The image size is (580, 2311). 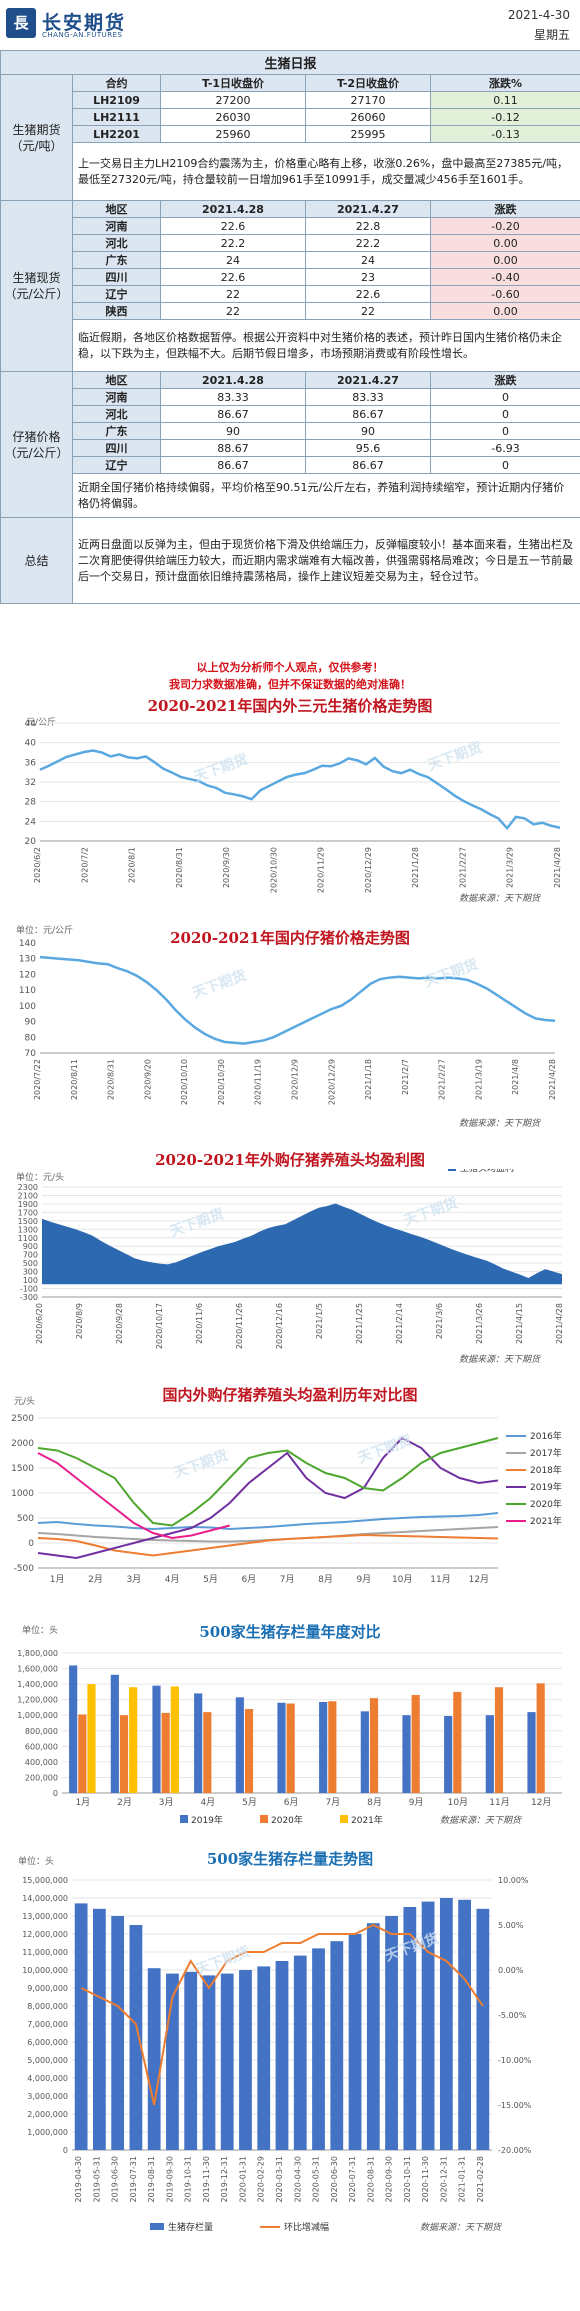 What do you see at coordinates (233, 294) in the screenshot?
I see `spot-price-today: 22` at bounding box center [233, 294].